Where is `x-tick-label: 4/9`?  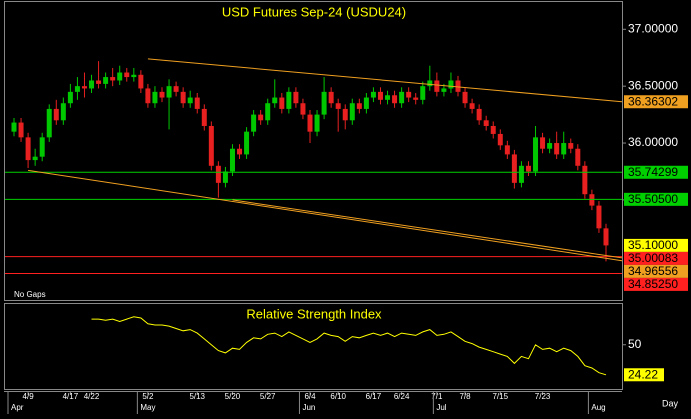 x-tick-label: 4/9 is located at coordinates (29, 396).